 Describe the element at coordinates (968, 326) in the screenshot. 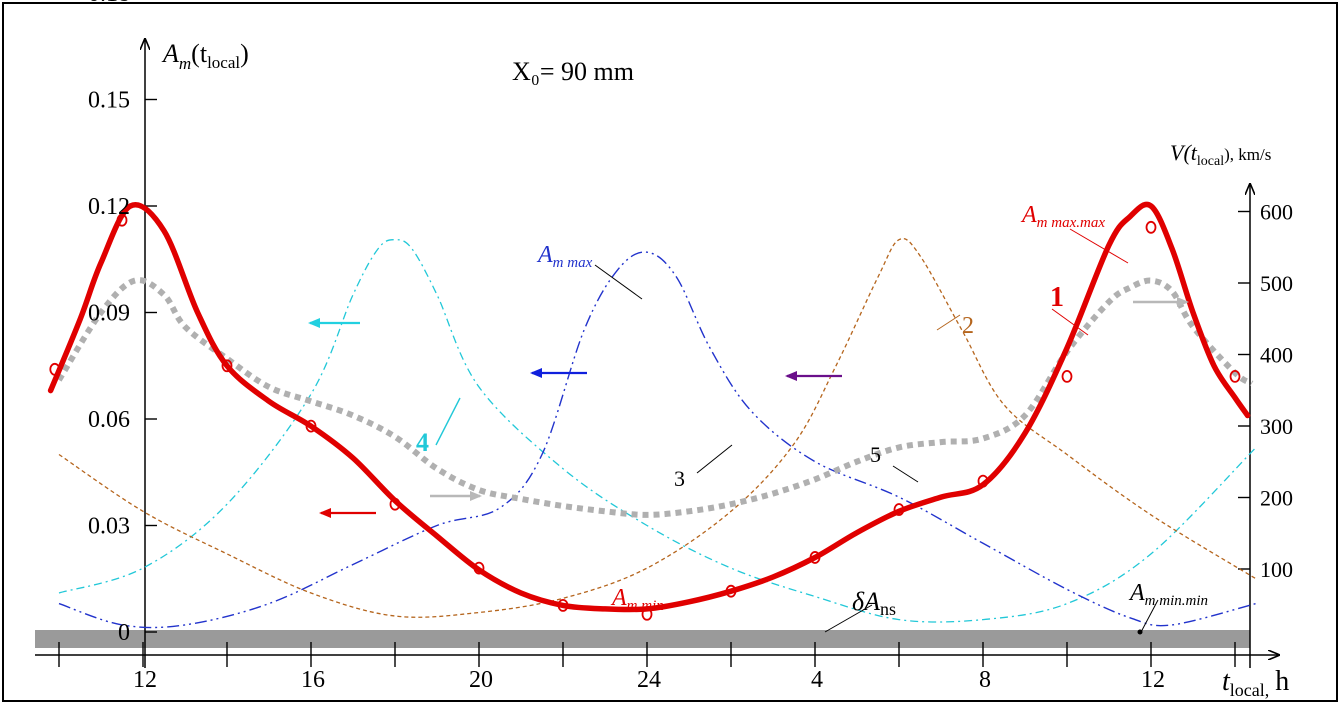

I see `curve-label-2: 2` at that location.